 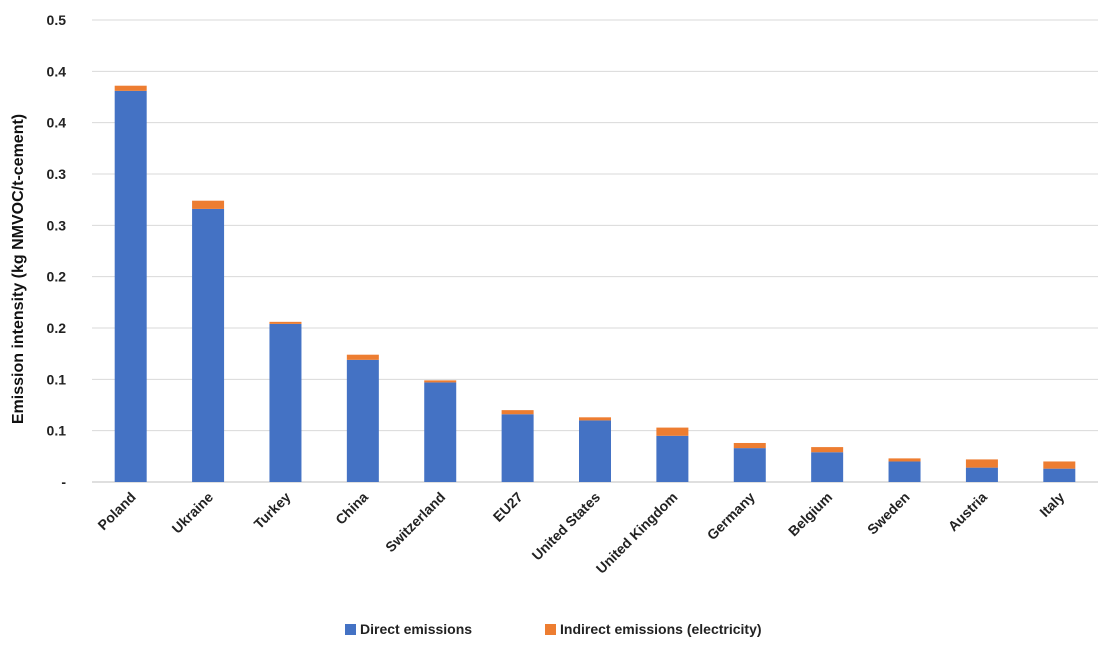 What do you see at coordinates (1051, 504) in the screenshot?
I see `x-category-label: Italy` at bounding box center [1051, 504].